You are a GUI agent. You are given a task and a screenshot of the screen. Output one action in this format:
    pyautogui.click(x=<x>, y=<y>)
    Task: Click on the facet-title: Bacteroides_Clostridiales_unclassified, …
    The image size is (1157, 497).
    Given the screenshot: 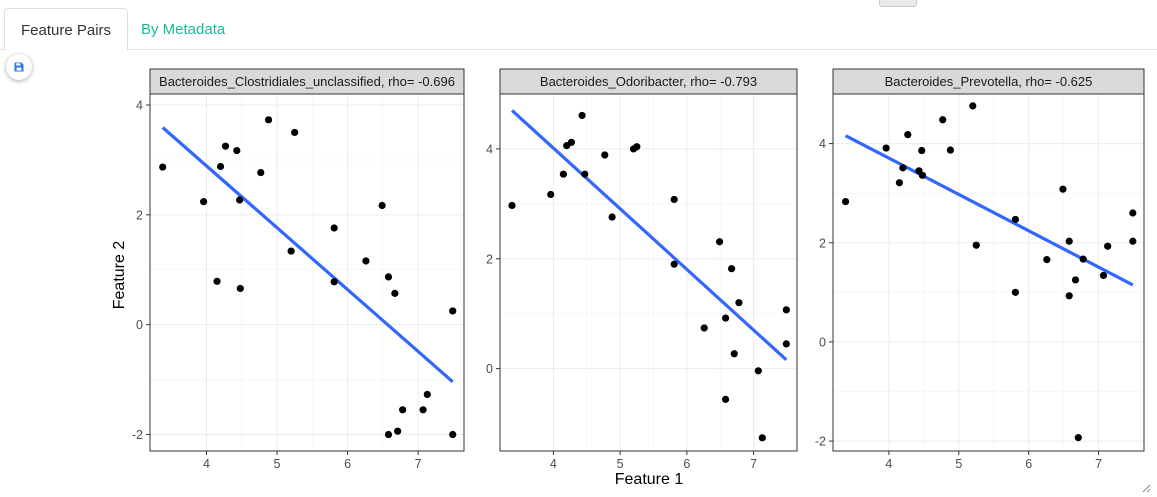 What is the action you would take?
    pyautogui.click(x=307, y=81)
    